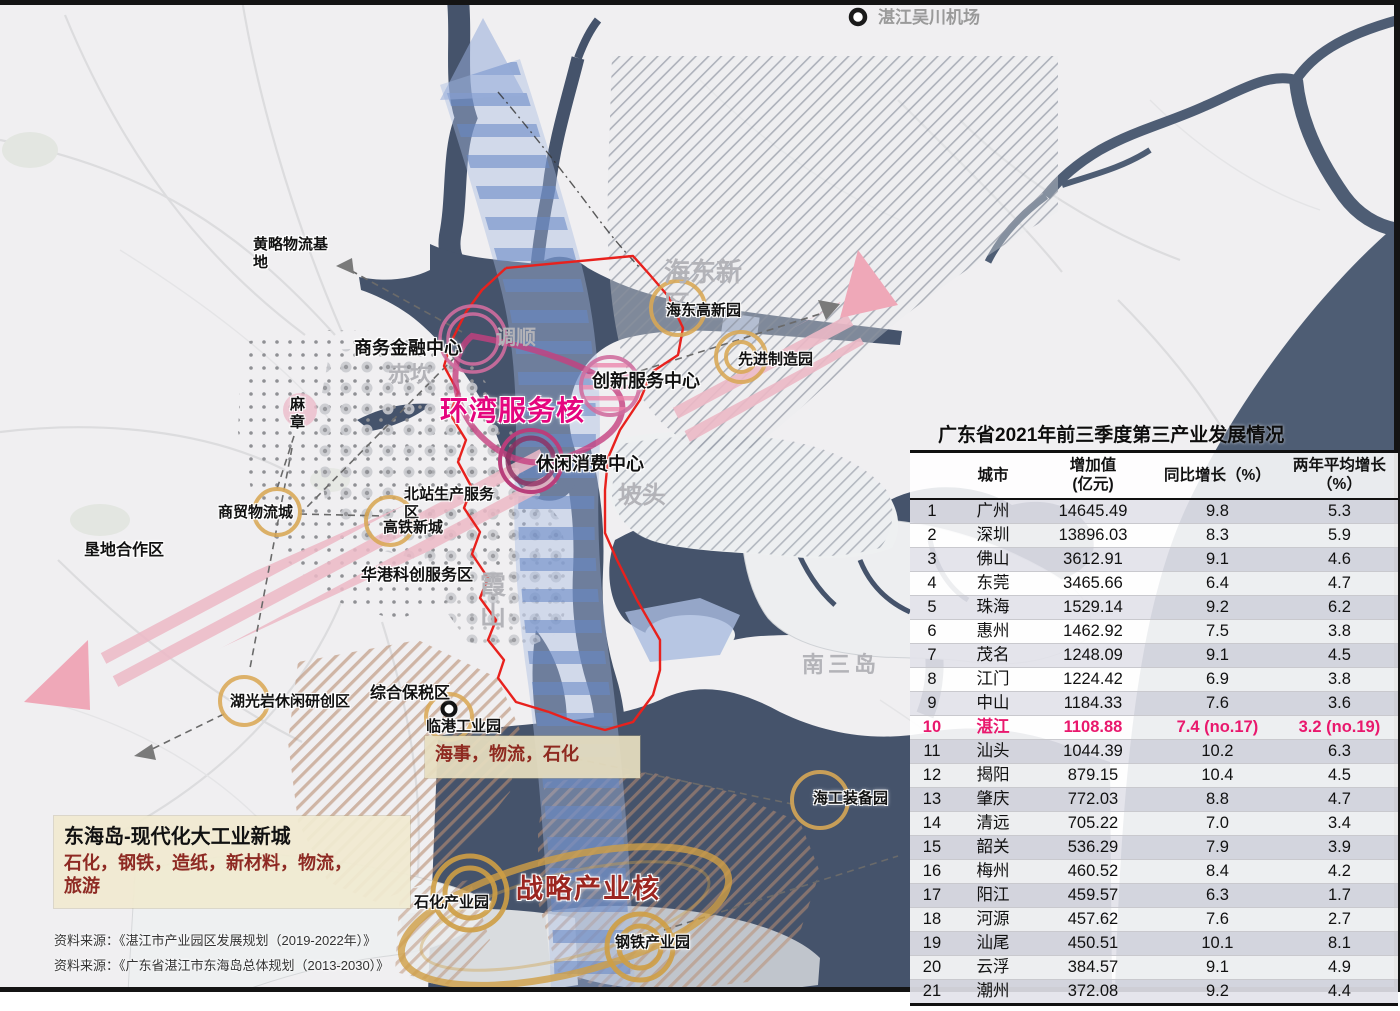 Image resolution: width=1400 pixels, height=1011 pixels. Describe the element at coordinates (1217, 583) in the screenshot. I see `table-cell: 6.4` at that location.